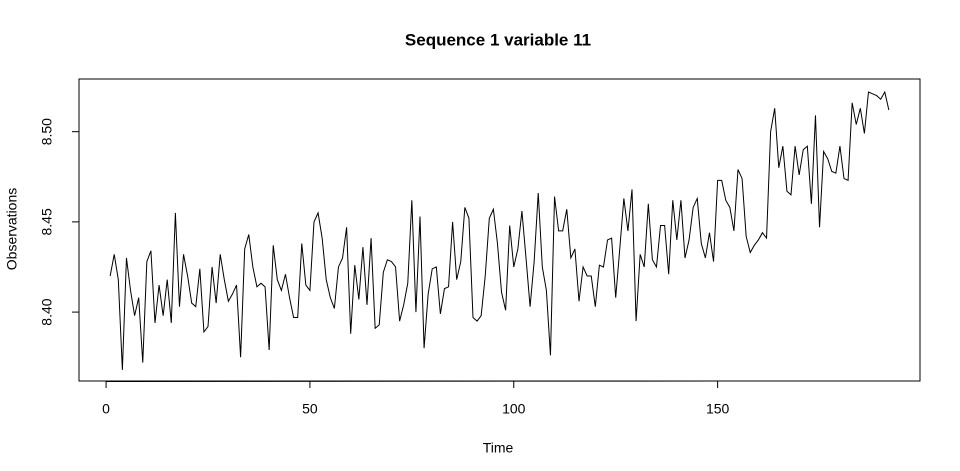 This screenshot has width=960, height=471. I want to click on x-tick-label: 150, so click(718, 409).